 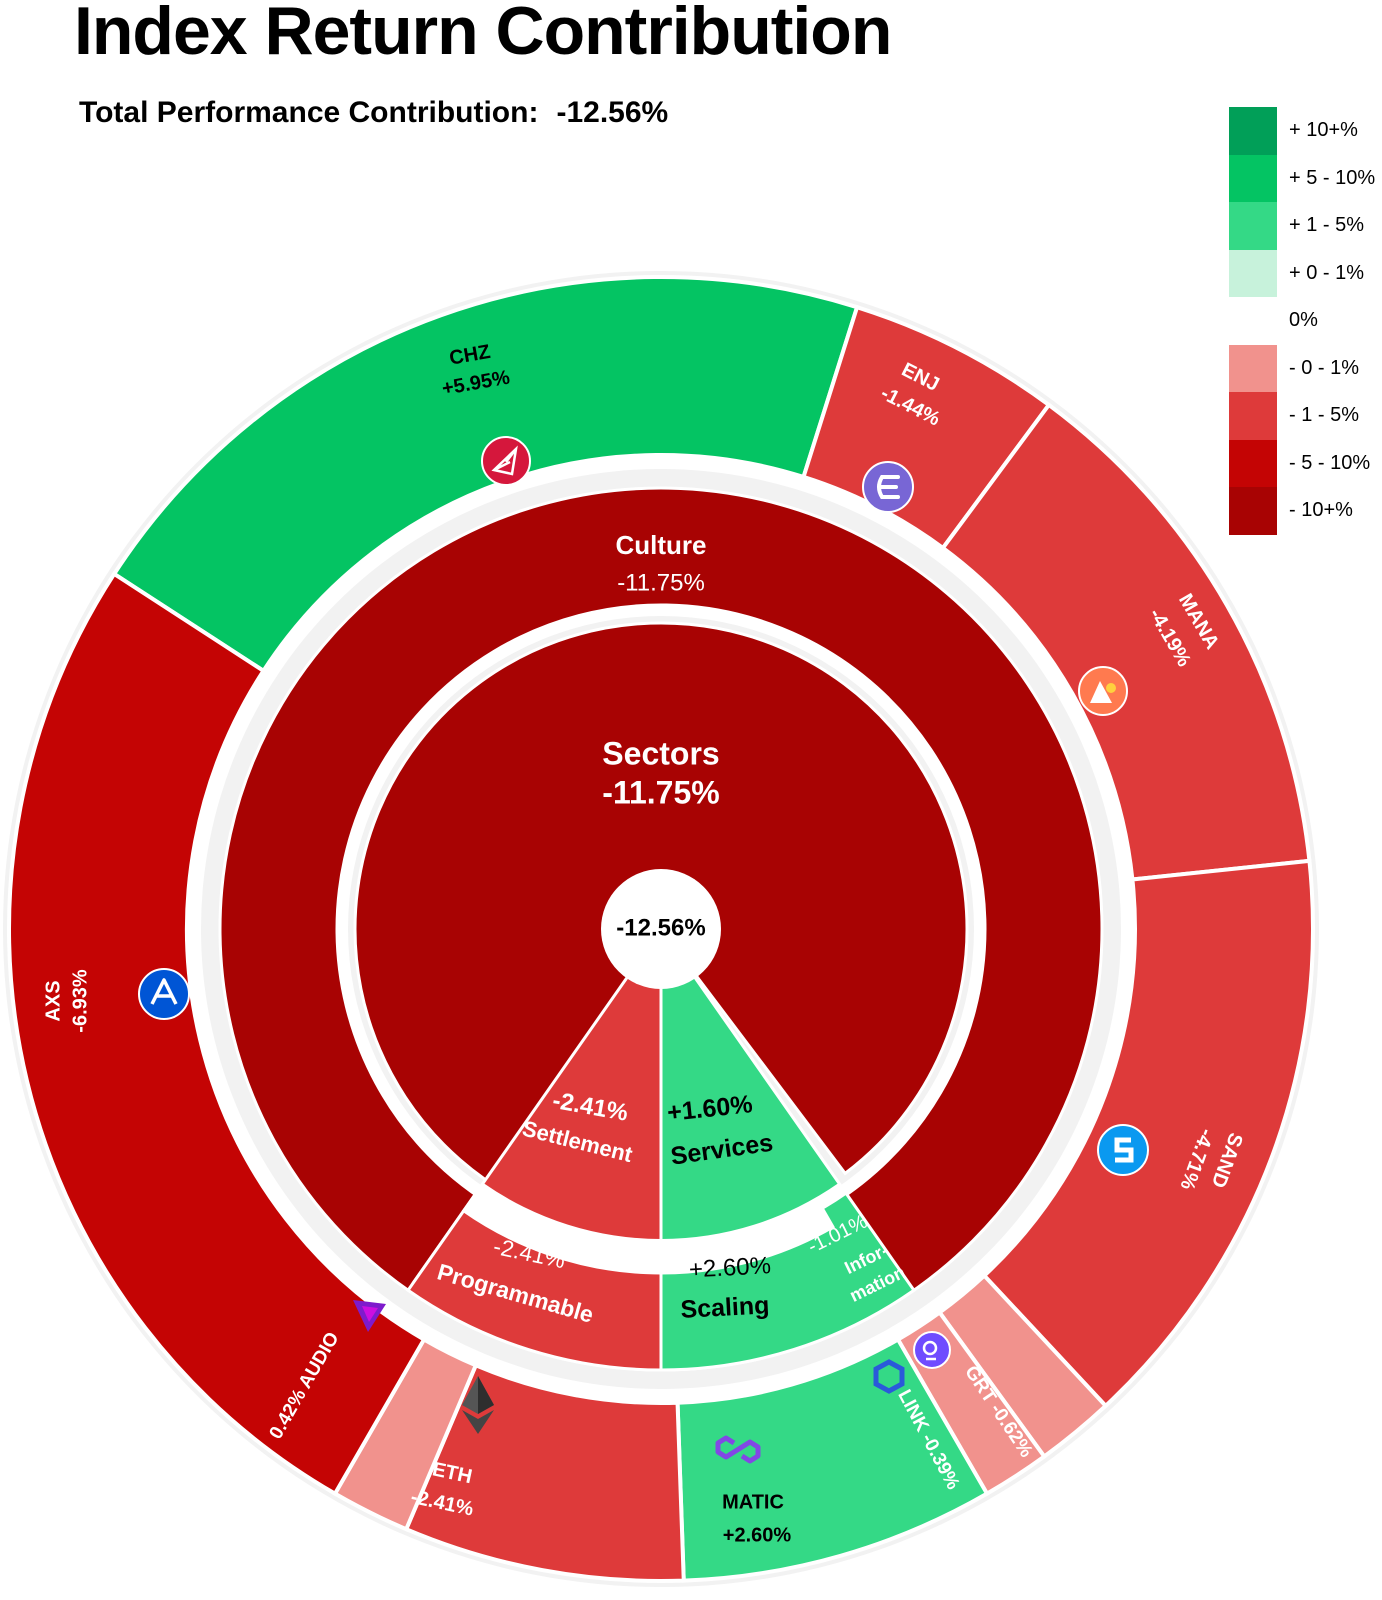 I want to click on legend-label: - 10+%, so click(x=1321, y=510).